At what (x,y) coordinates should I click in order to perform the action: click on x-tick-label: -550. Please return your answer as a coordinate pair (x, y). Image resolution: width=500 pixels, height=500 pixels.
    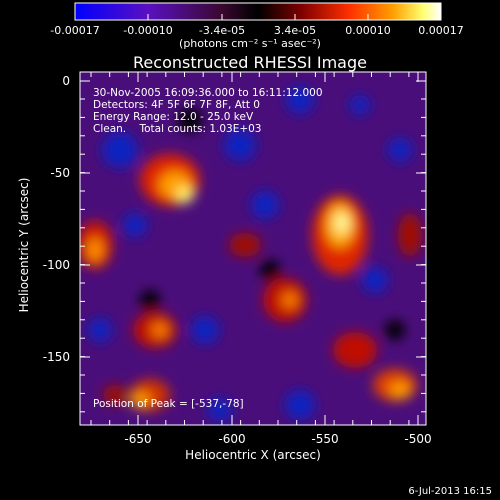
    Looking at the image, I should click on (325, 439).